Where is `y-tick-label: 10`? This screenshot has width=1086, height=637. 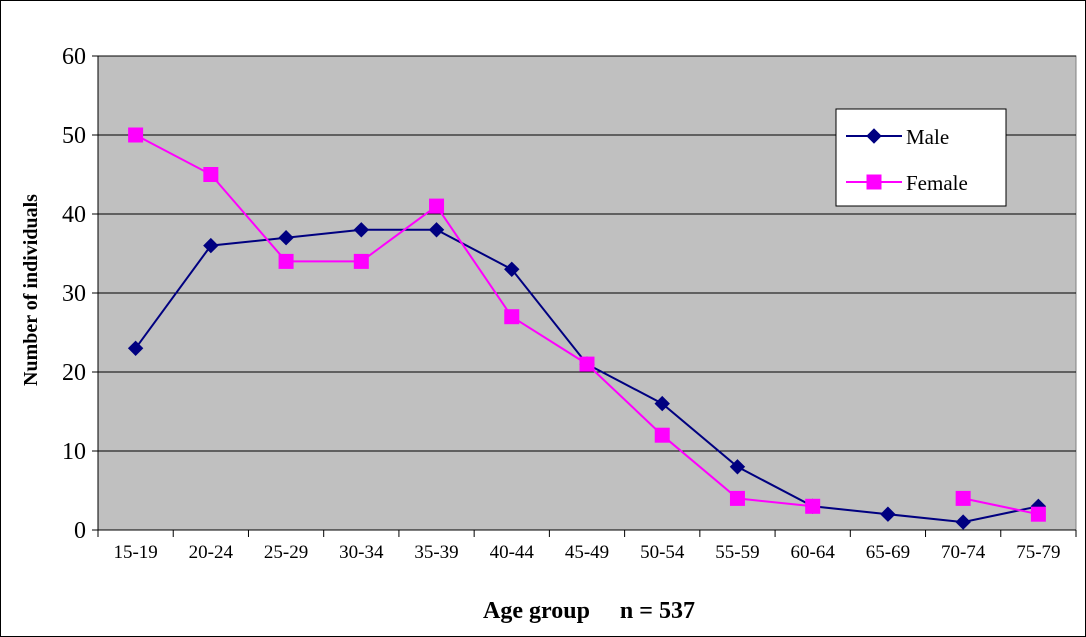
y-tick-label: 10 is located at coordinates (74, 452).